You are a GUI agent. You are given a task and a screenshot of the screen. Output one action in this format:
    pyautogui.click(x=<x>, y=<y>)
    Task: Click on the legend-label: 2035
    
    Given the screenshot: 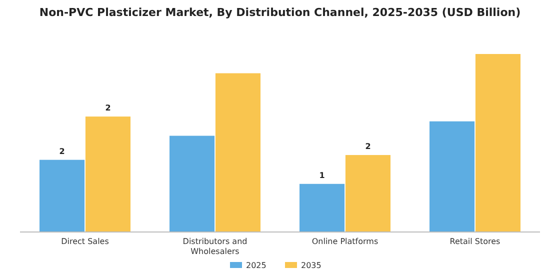 What is the action you would take?
    pyautogui.click(x=311, y=265)
    